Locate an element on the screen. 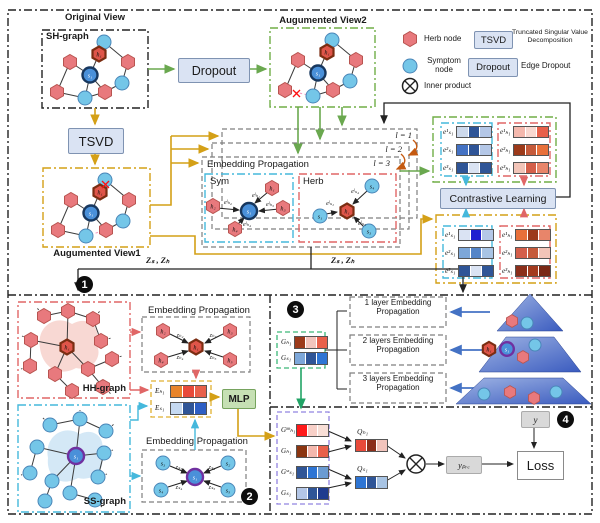 The width and height of the screenshot is (600, 523). svg-text: zₛ₃ is located at coordinates (179, 468).